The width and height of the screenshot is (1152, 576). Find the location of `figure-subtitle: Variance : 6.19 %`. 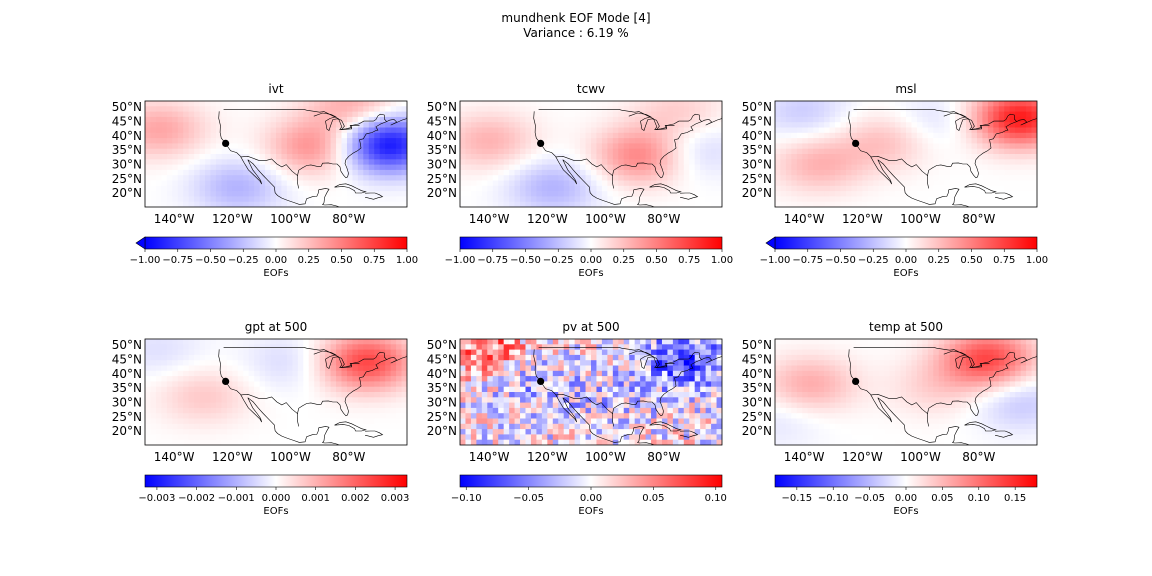

figure-subtitle: Variance : 6.19 % is located at coordinates (576, 33).